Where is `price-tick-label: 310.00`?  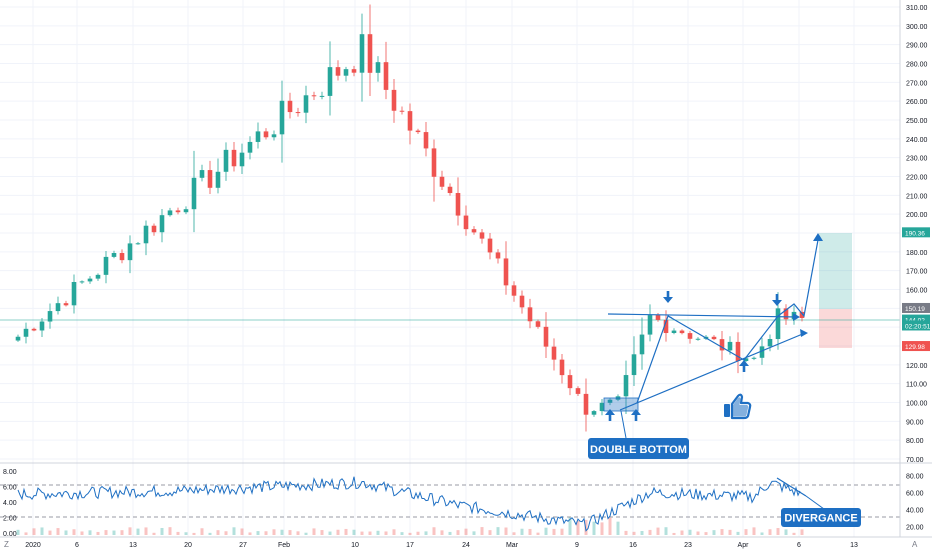
price-tick-label: 310.00 is located at coordinates (917, 8).